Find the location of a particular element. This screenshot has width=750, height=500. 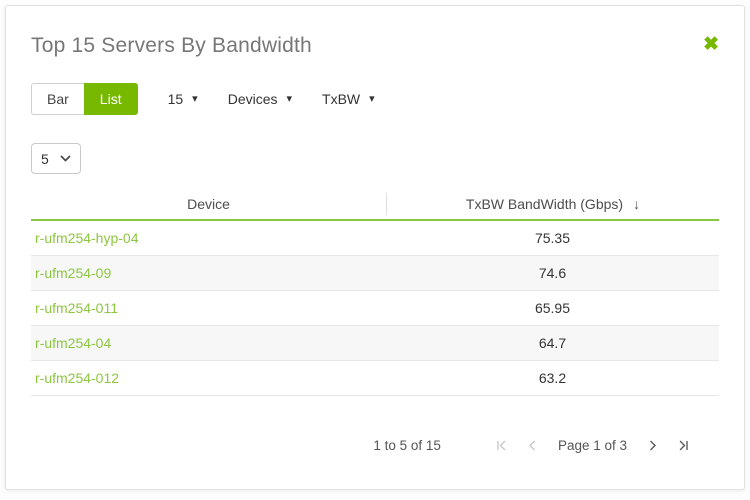

next-page-icon is located at coordinates (652, 445).